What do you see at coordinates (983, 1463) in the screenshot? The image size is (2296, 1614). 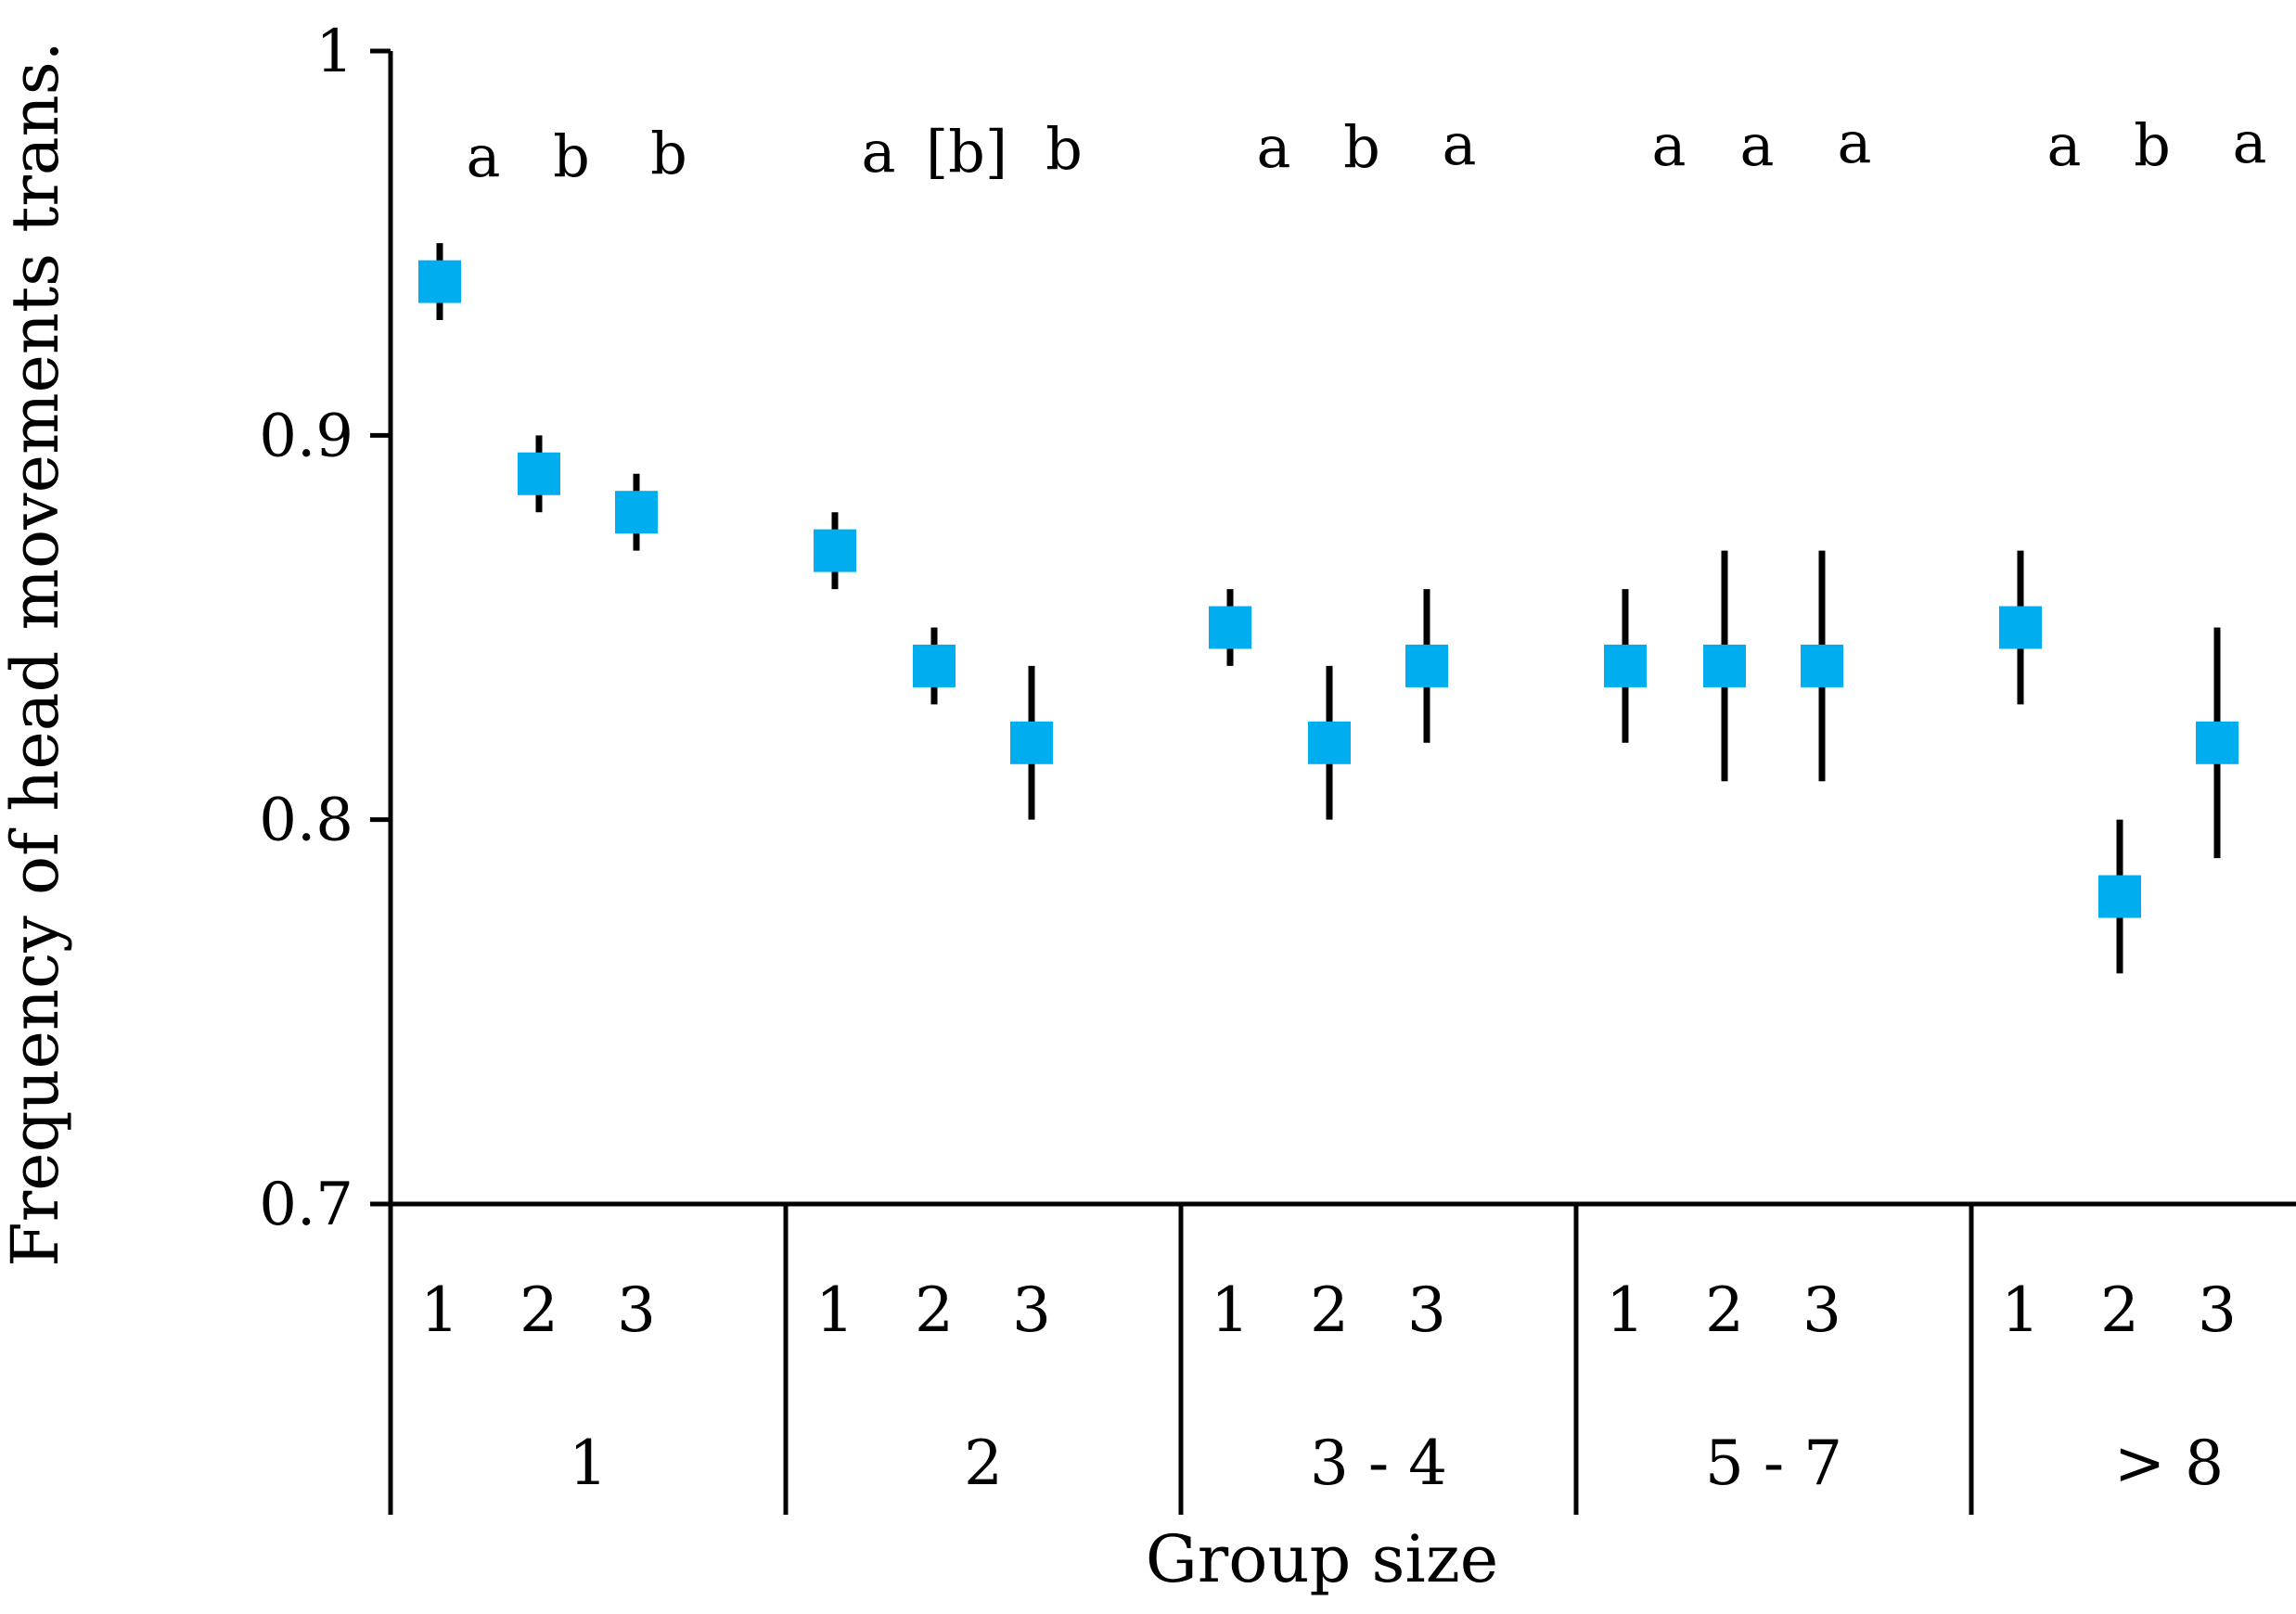 I see `group-label: 2` at bounding box center [983, 1463].